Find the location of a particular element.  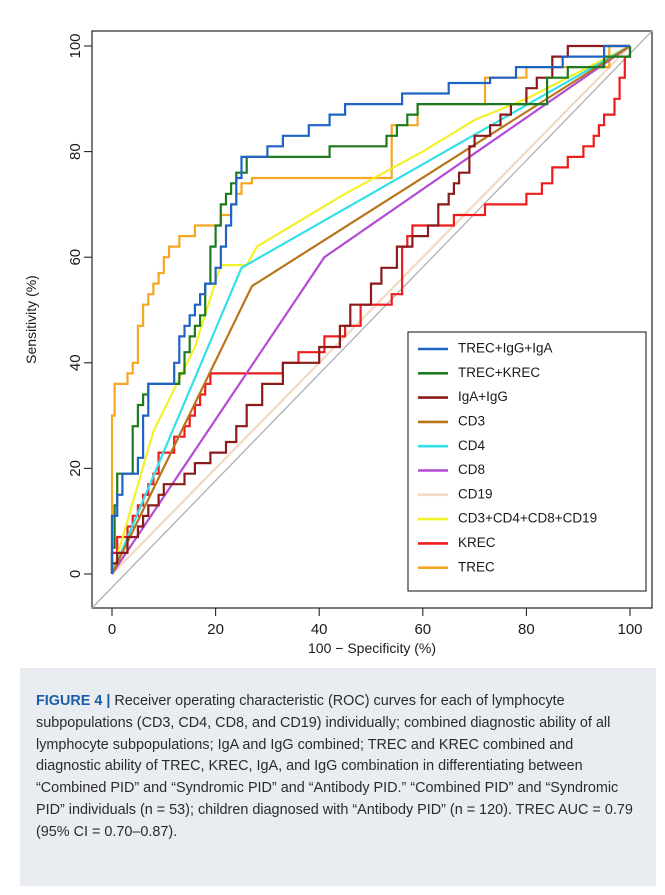

x-tick-label: 100 is located at coordinates (629, 629).